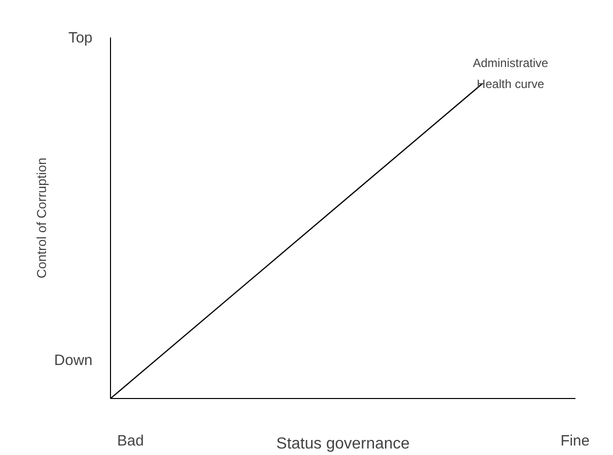 The height and width of the screenshot is (455, 613). Describe the element at coordinates (80, 37) in the screenshot. I see `text: Top` at that location.